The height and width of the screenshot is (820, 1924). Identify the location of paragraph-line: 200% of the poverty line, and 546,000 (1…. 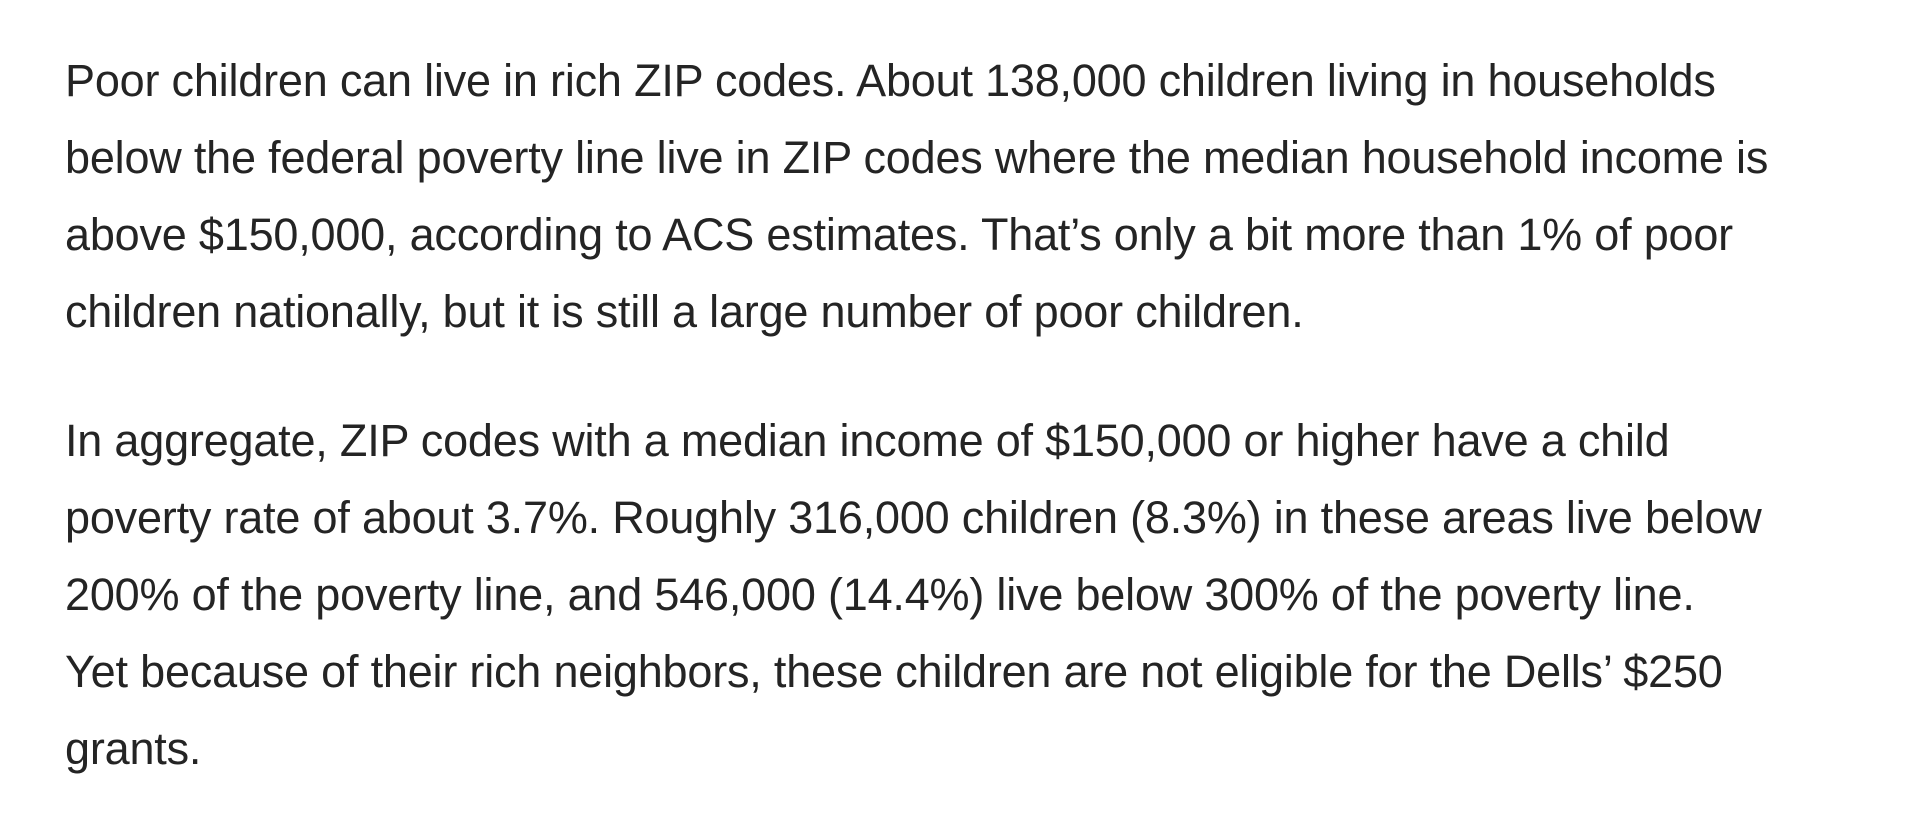
(880, 594).